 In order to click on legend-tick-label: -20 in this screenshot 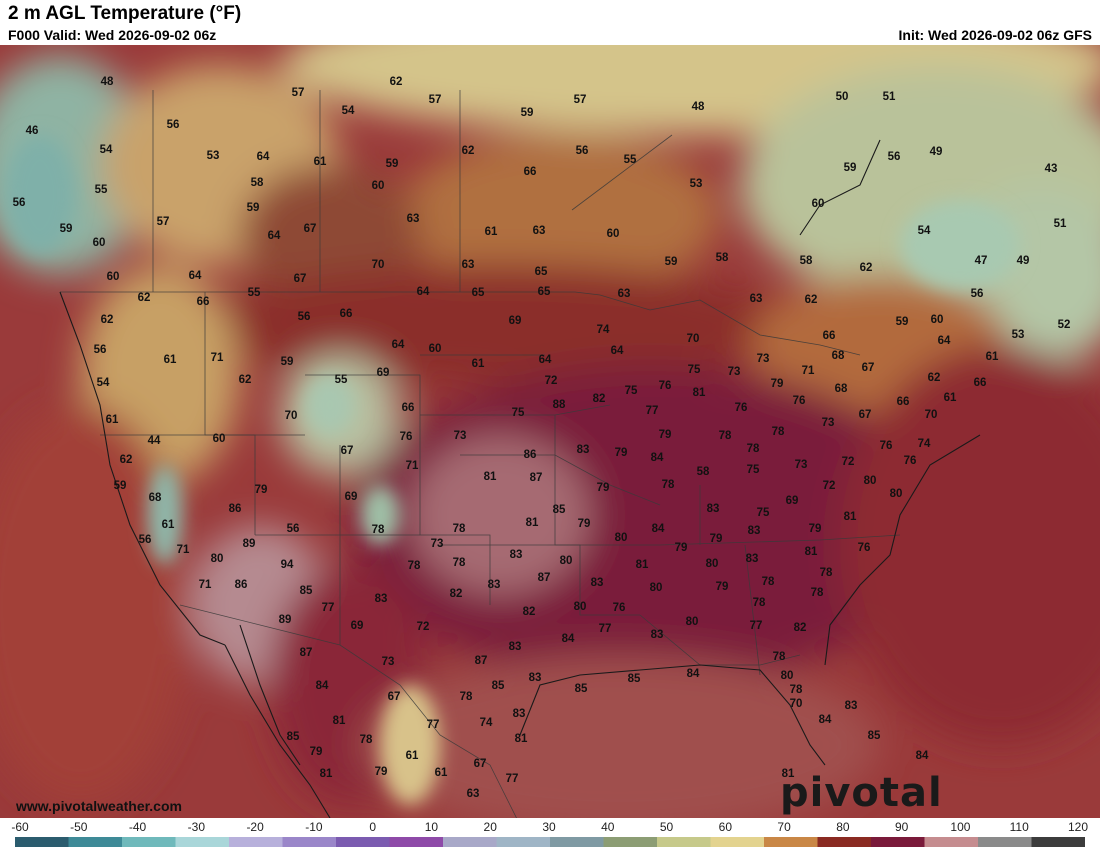, I will do `click(255, 827)`.